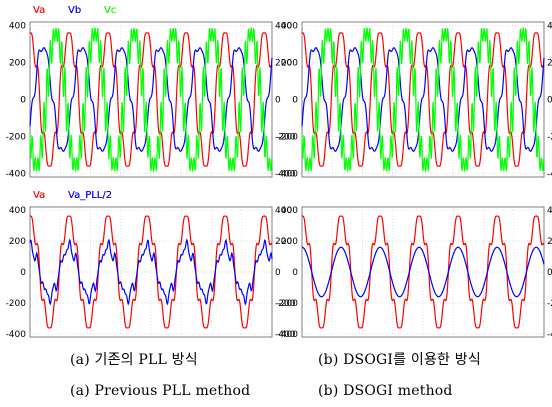 This screenshot has height=407, width=552. What do you see at coordinates (110, 10) in the screenshot?
I see `legend-item: Vc` at bounding box center [110, 10].